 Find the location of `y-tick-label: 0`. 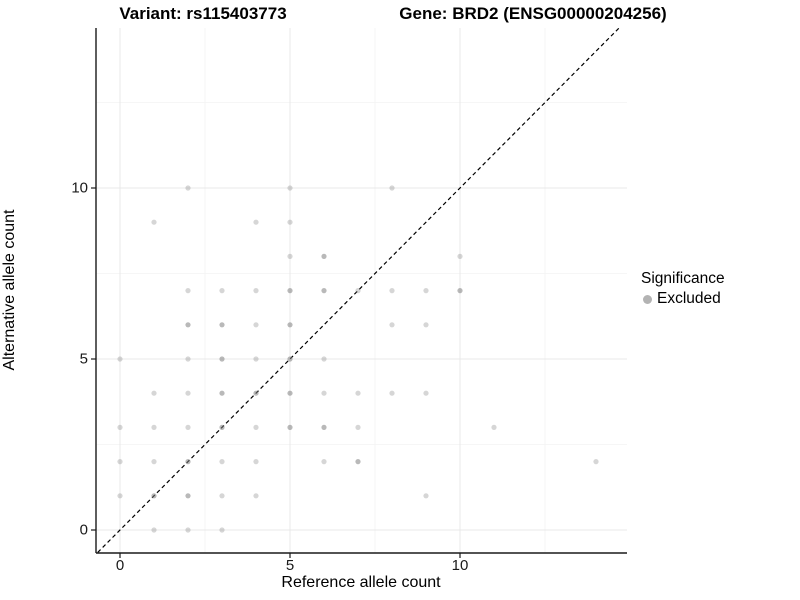

y-tick-label: 0 is located at coordinates (83, 530).